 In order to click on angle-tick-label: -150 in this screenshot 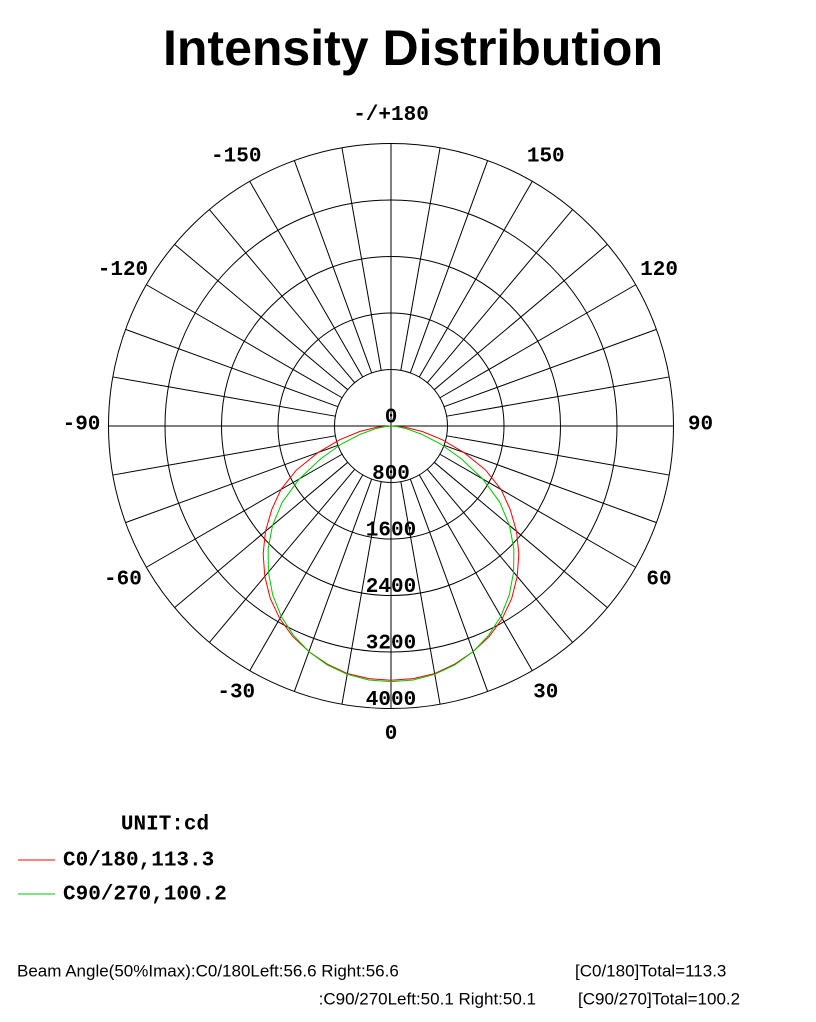, I will do `click(236, 157)`.